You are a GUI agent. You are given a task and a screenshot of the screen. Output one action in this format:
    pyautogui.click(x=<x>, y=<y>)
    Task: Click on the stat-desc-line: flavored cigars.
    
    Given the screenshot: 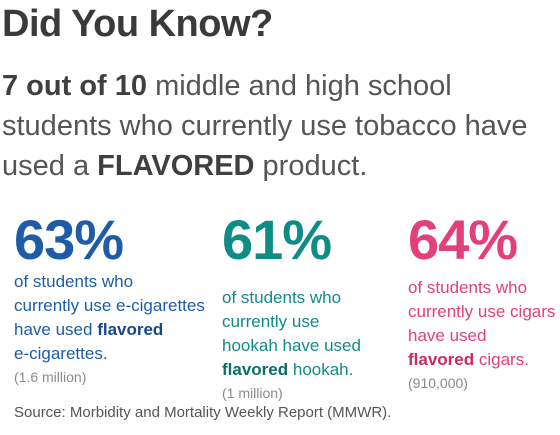 What is the action you would take?
    pyautogui.click(x=483, y=360)
    